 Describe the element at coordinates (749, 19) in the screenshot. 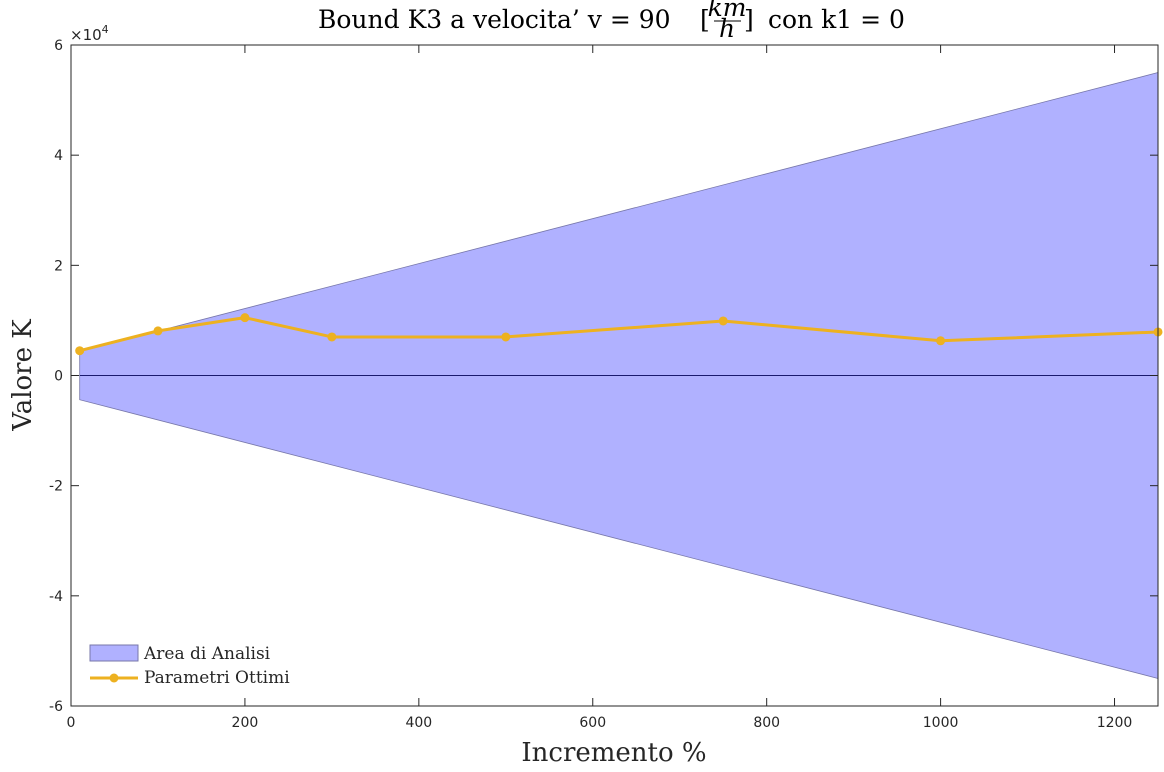

I see `title-bracket-close: ]` at that location.